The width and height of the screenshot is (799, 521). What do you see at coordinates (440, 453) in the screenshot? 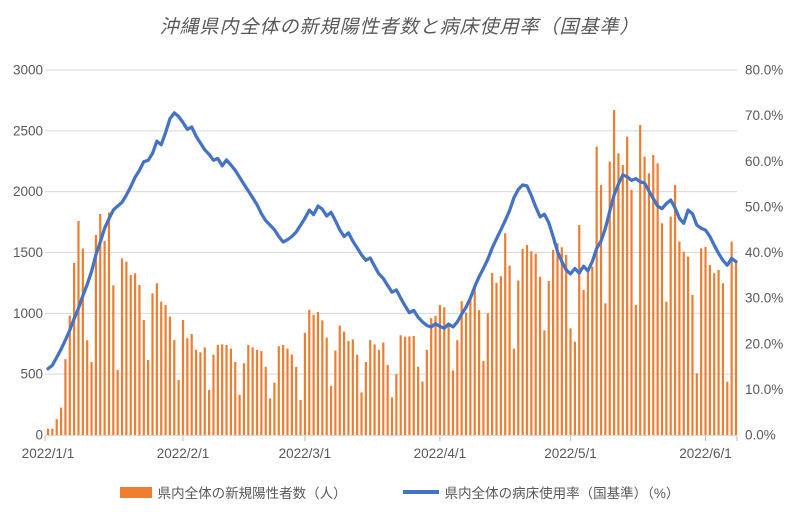
I see `x-axis-tick-label: 2022/4/1` at bounding box center [440, 453].